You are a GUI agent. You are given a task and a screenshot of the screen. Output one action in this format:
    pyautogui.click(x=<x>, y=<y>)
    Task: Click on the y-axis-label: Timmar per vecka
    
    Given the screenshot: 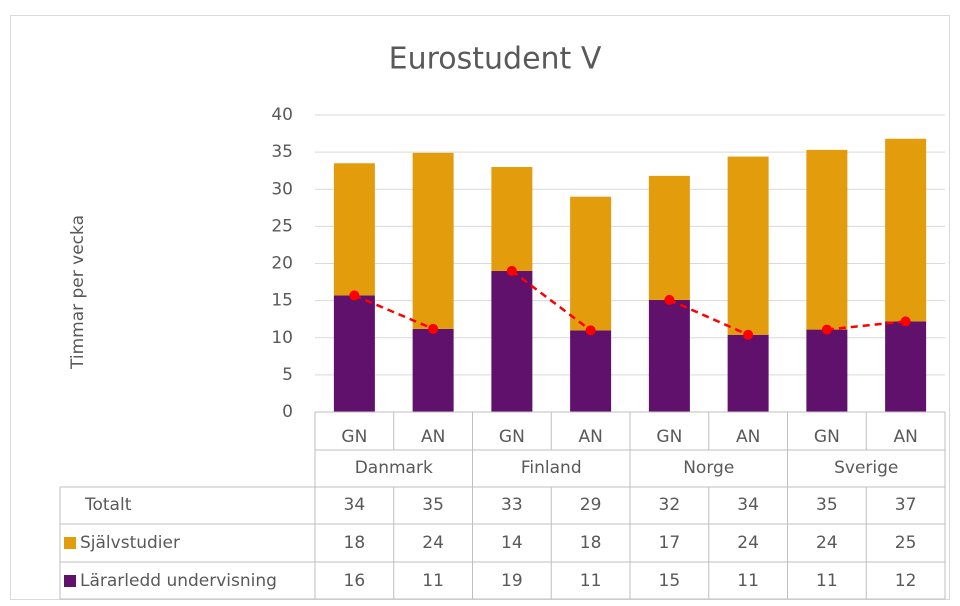 What is the action you would take?
    pyautogui.click(x=78, y=292)
    